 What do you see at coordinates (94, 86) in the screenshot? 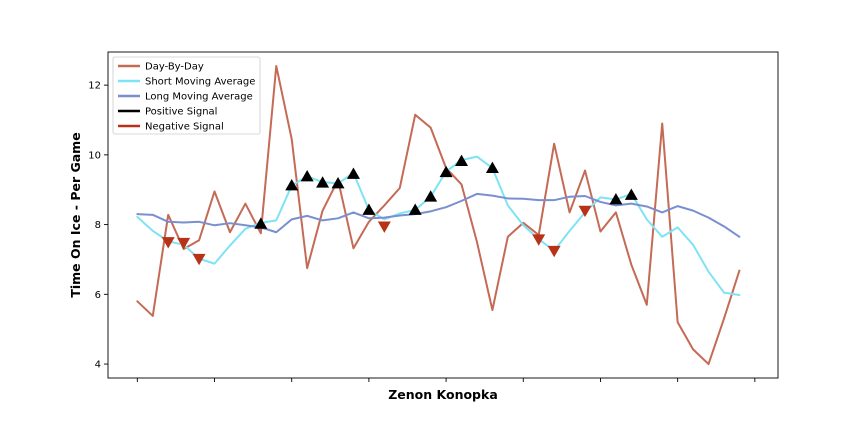
I see `y-tick-label: 12` at bounding box center [94, 86].